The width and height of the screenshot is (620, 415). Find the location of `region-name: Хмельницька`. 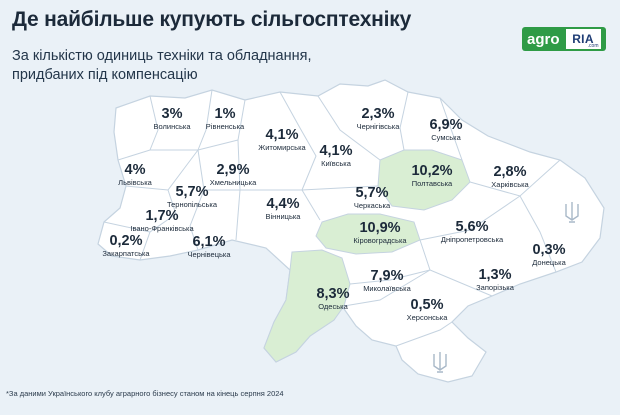

region-name: Хмельницька is located at coordinates (233, 182).